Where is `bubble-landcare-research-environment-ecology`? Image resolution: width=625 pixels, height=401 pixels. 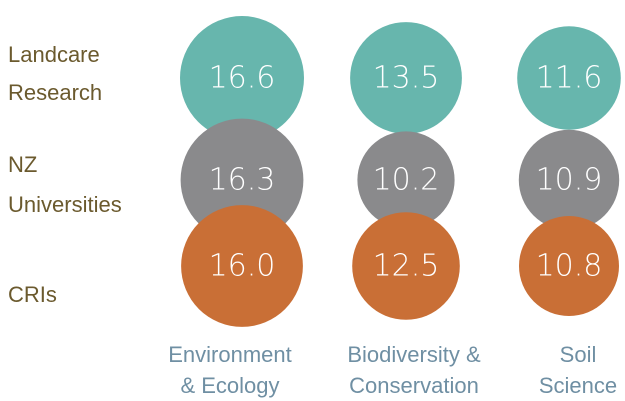
bubble-landcare-research-environment-ecology is located at coordinates (242, 78).